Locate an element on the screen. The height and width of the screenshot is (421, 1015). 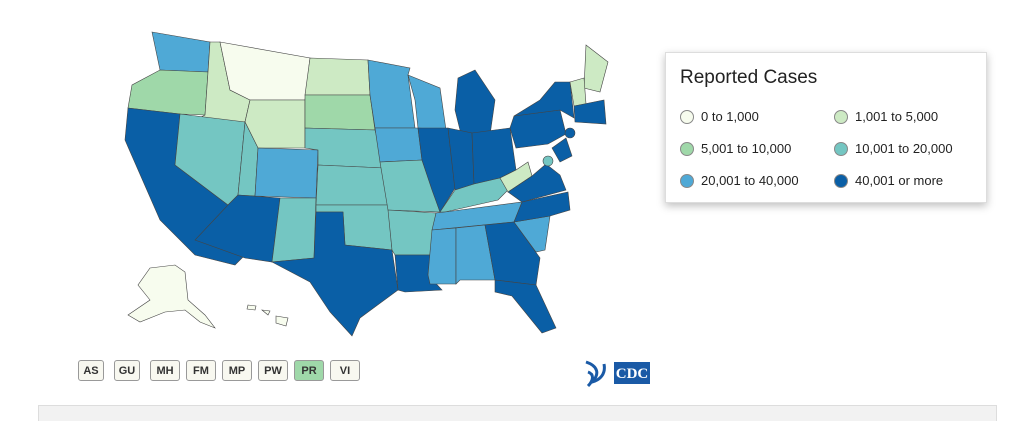
legend-label: 40,001 or more is located at coordinates (899, 180).